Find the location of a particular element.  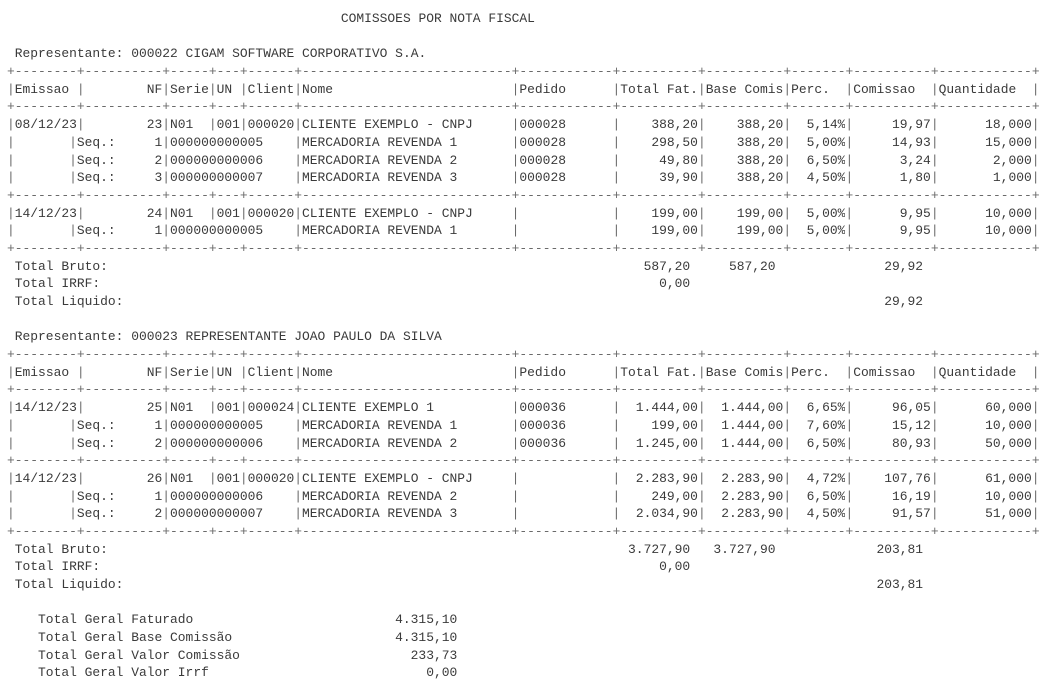

item-comissao: 14,93 is located at coordinates (911, 142).